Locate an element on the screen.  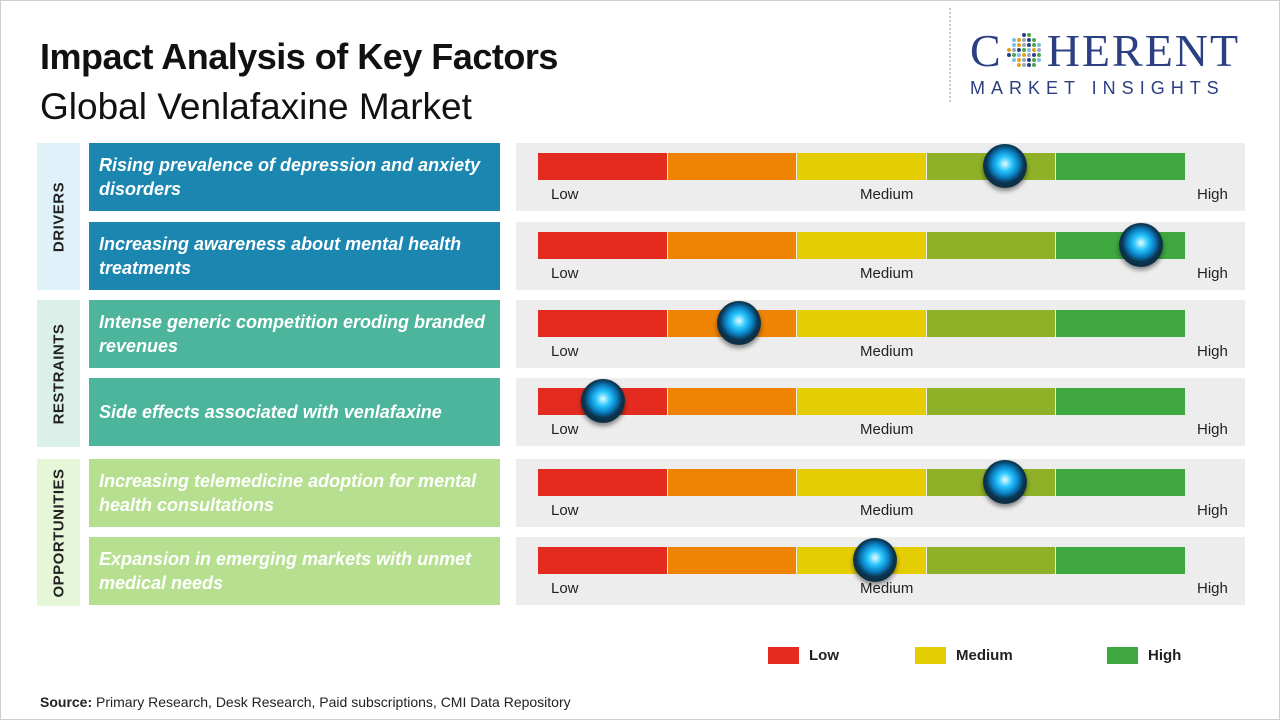
category-label: OPPORTUNITIES is located at coordinates (58, 532).